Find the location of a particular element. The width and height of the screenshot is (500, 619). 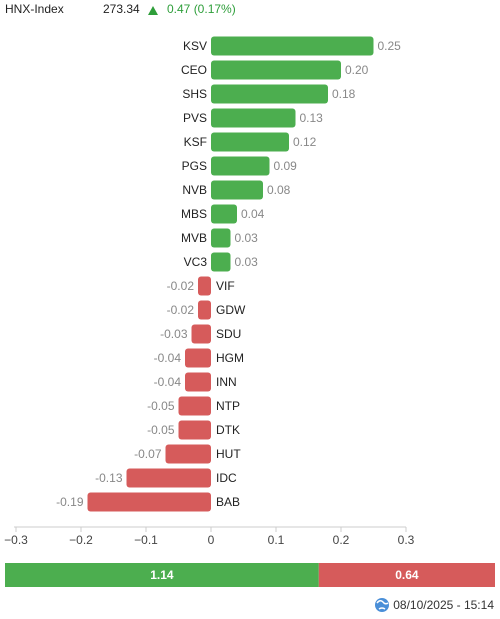

value-label: -0.07 is located at coordinates (148, 454).